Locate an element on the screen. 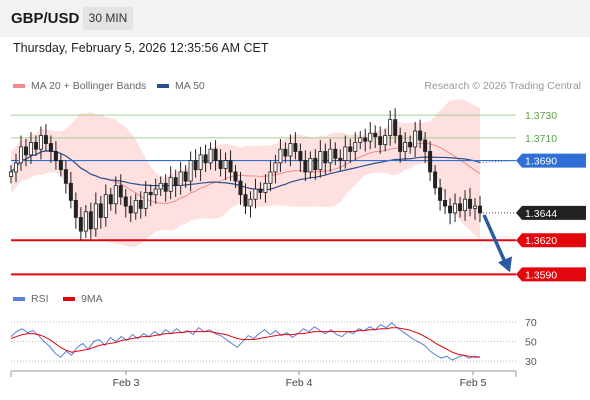  legend-9ma: 9MA is located at coordinates (83, 299).